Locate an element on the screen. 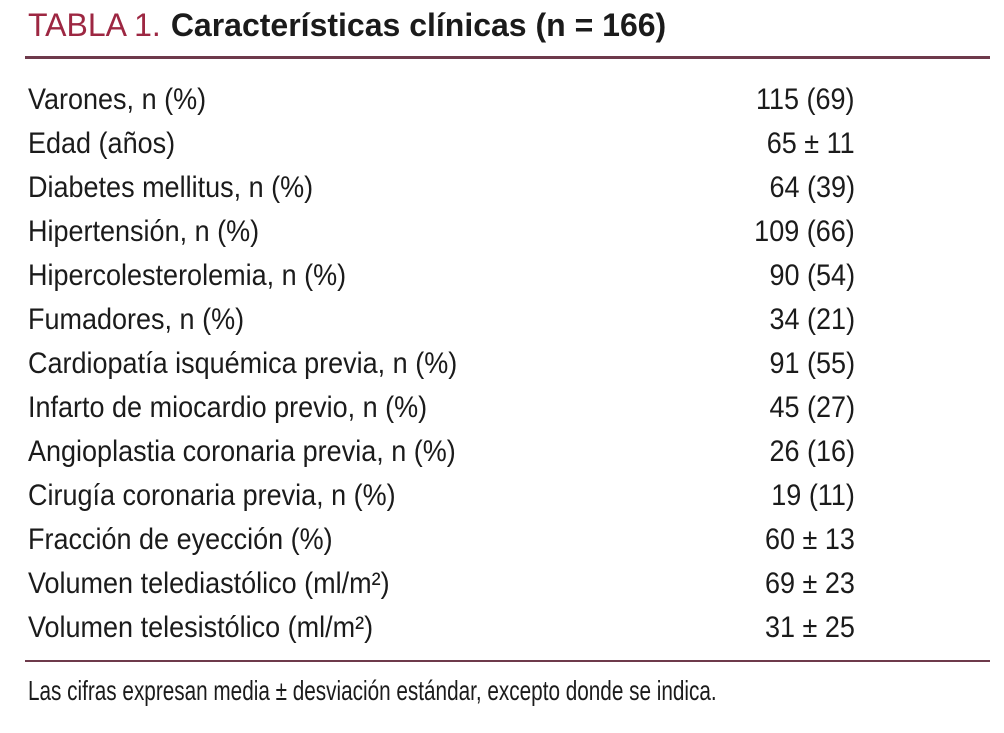  row-label: Volumen telesistólico (ml/m²) is located at coordinates (201, 627).